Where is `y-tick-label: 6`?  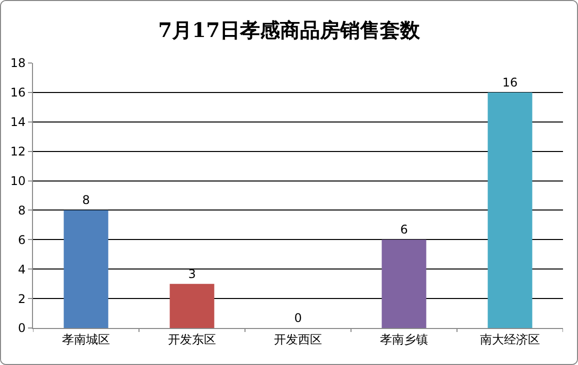 y-tick-label: 6 is located at coordinates (22, 239).